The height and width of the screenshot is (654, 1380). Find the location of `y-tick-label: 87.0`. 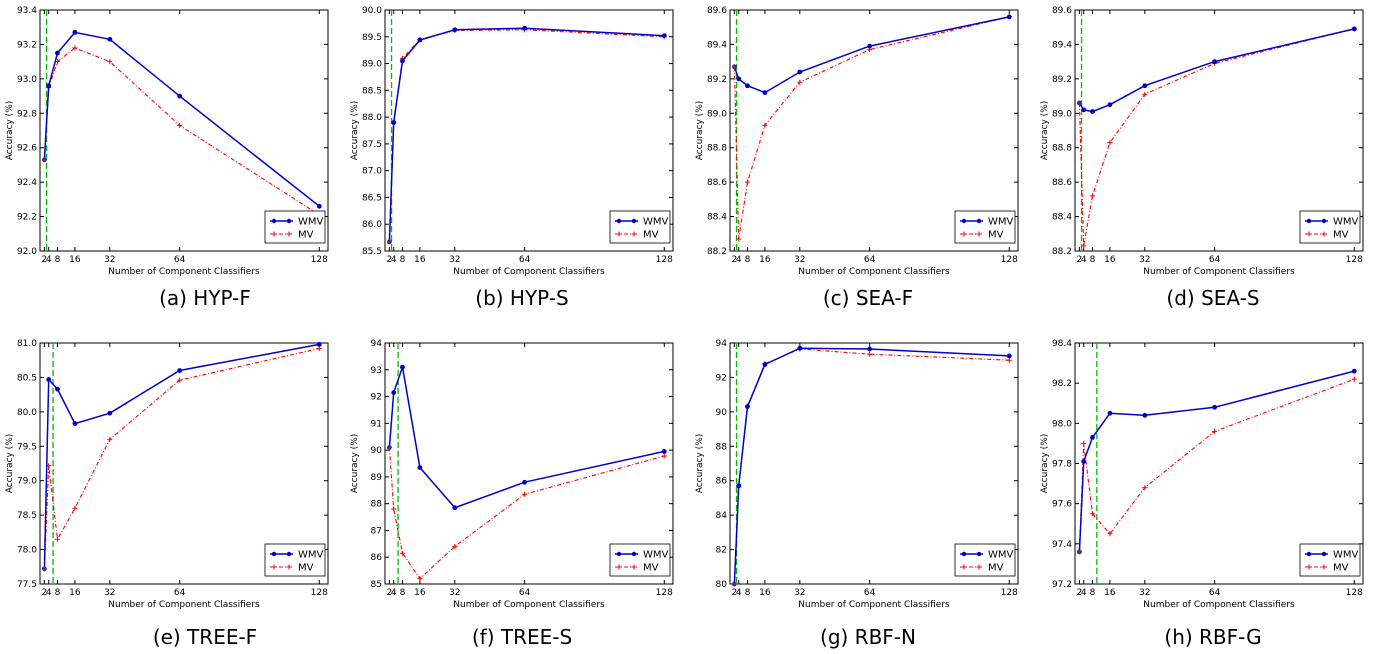

y-tick-label: 87.0 is located at coordinates (372, 172).